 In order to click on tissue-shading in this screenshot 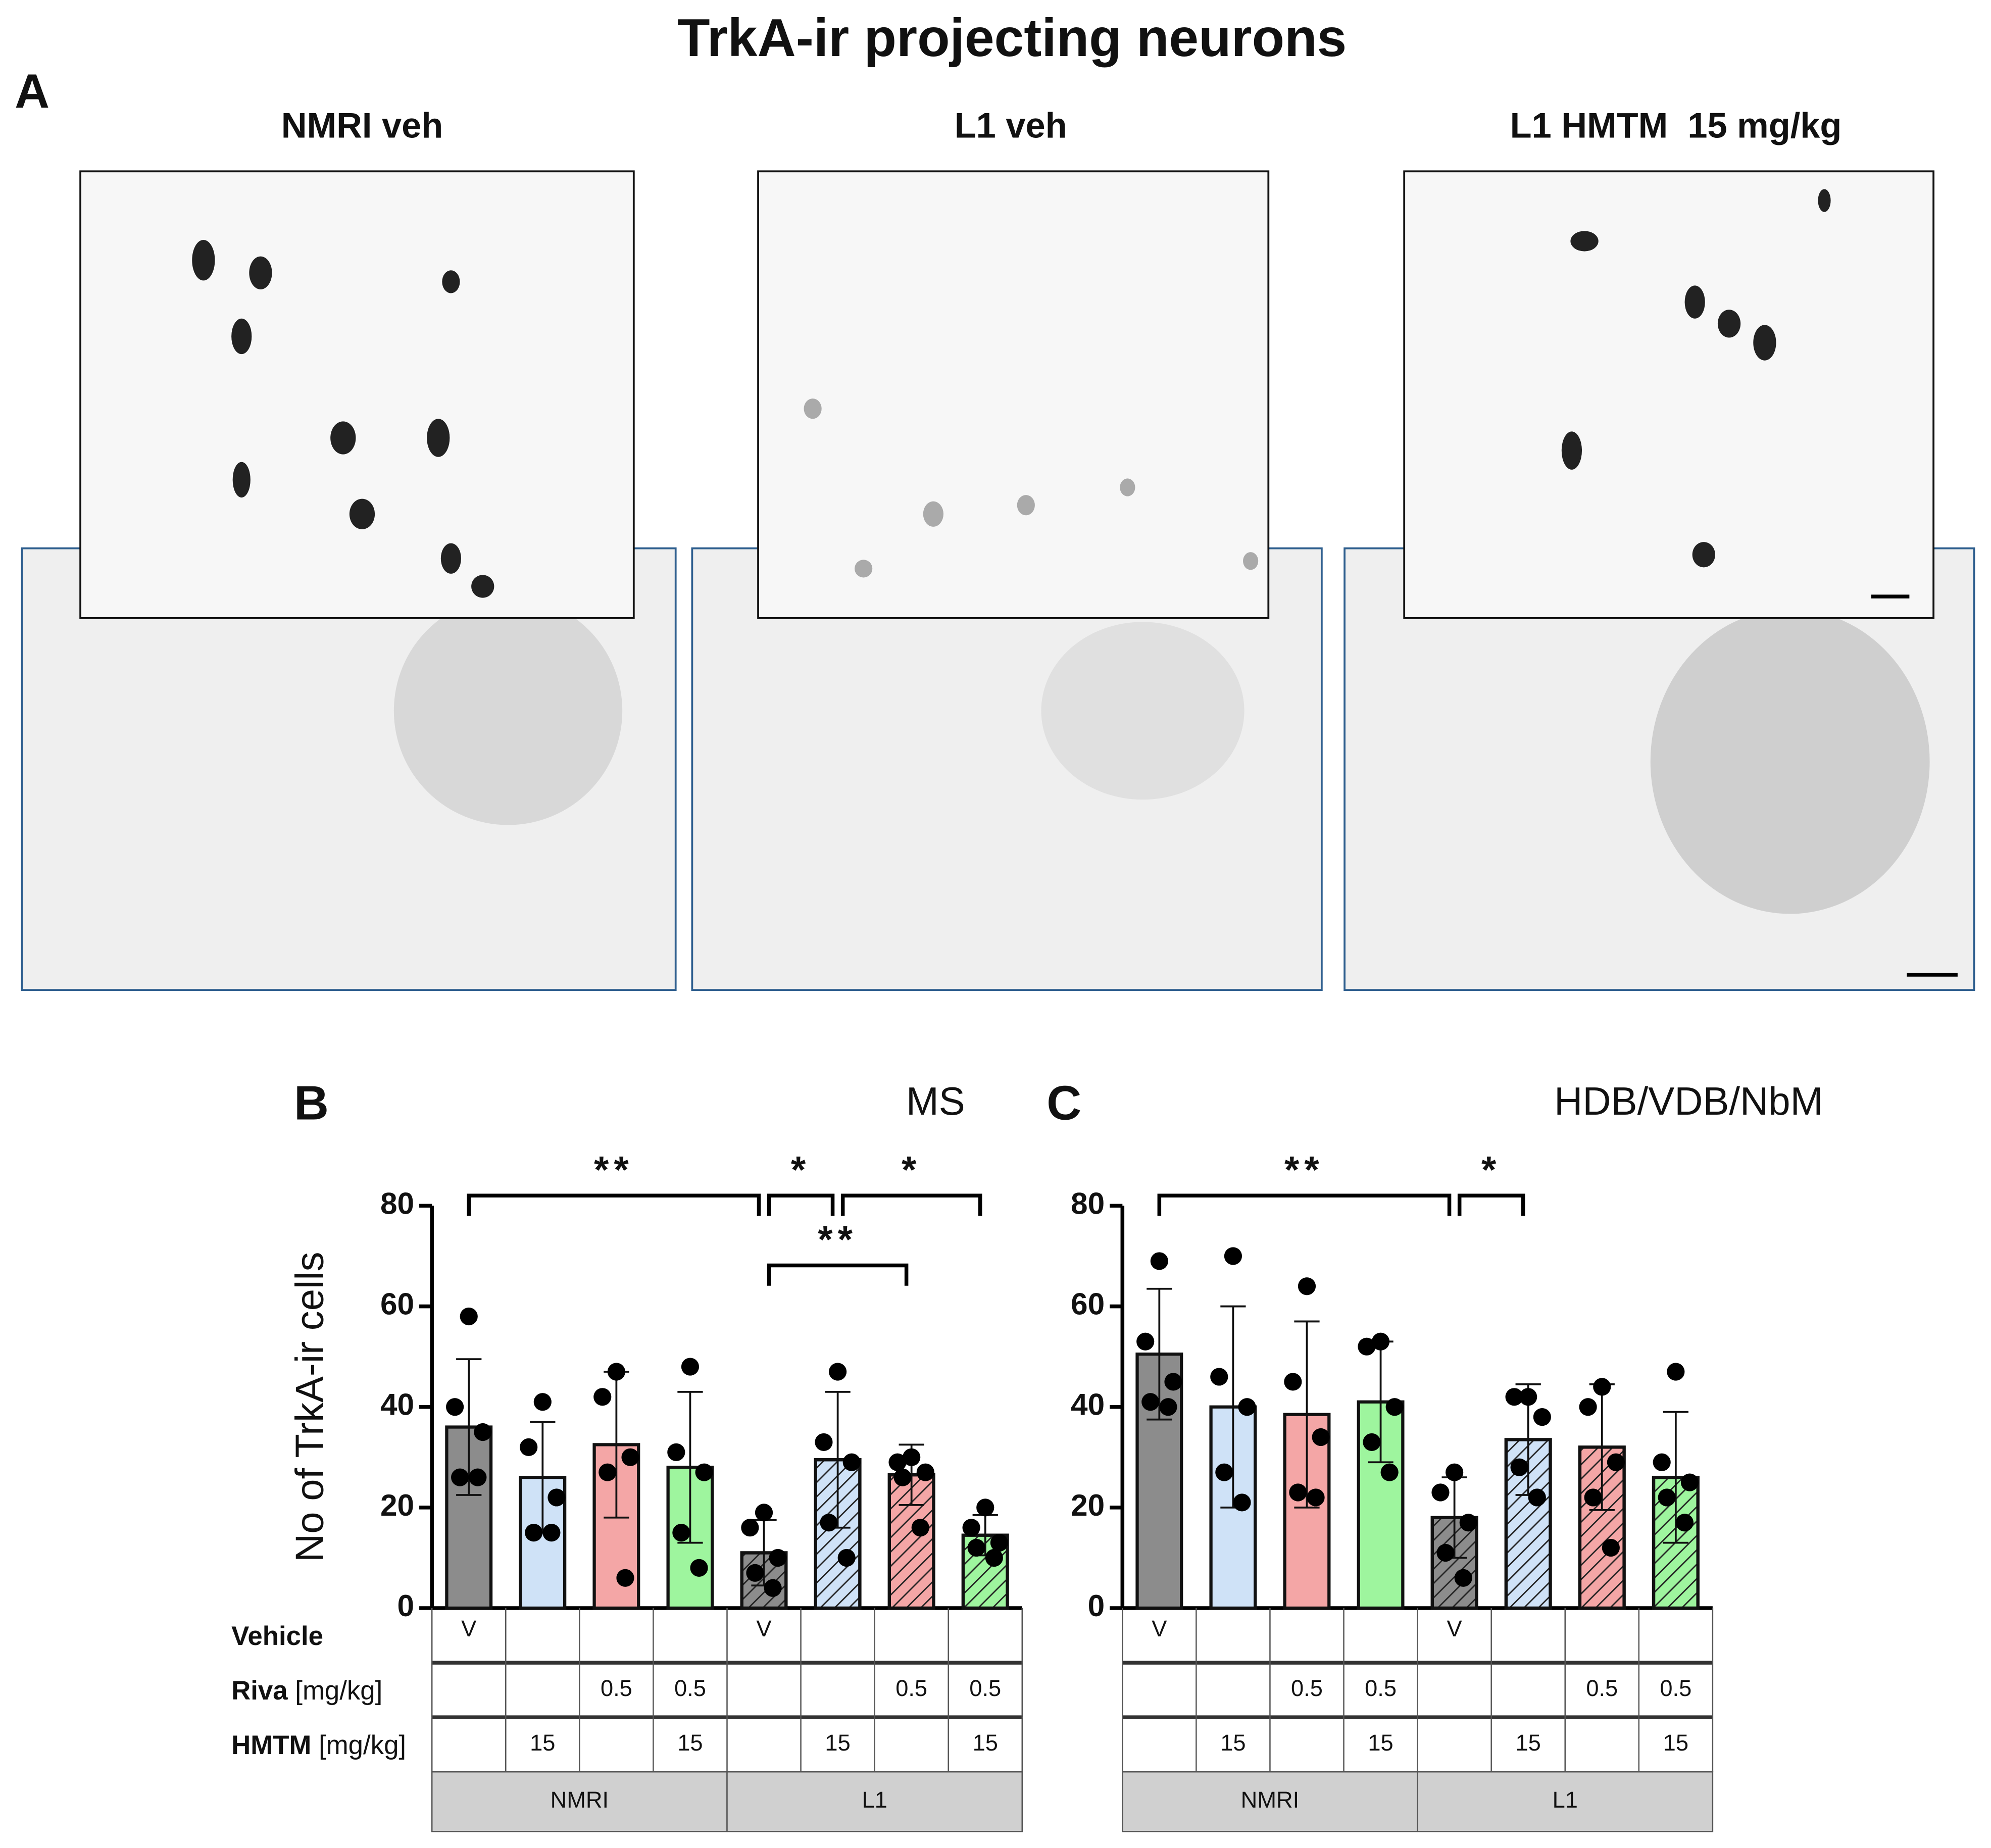, I will do `click(1790, 761)`.